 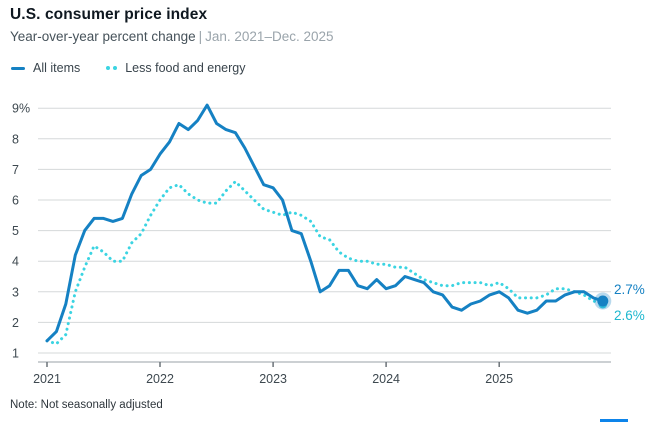 What do you see at coordinates (15, 170) in the screenshot?
I see `y-axis-label: 7` at bounding box center [15, 170].